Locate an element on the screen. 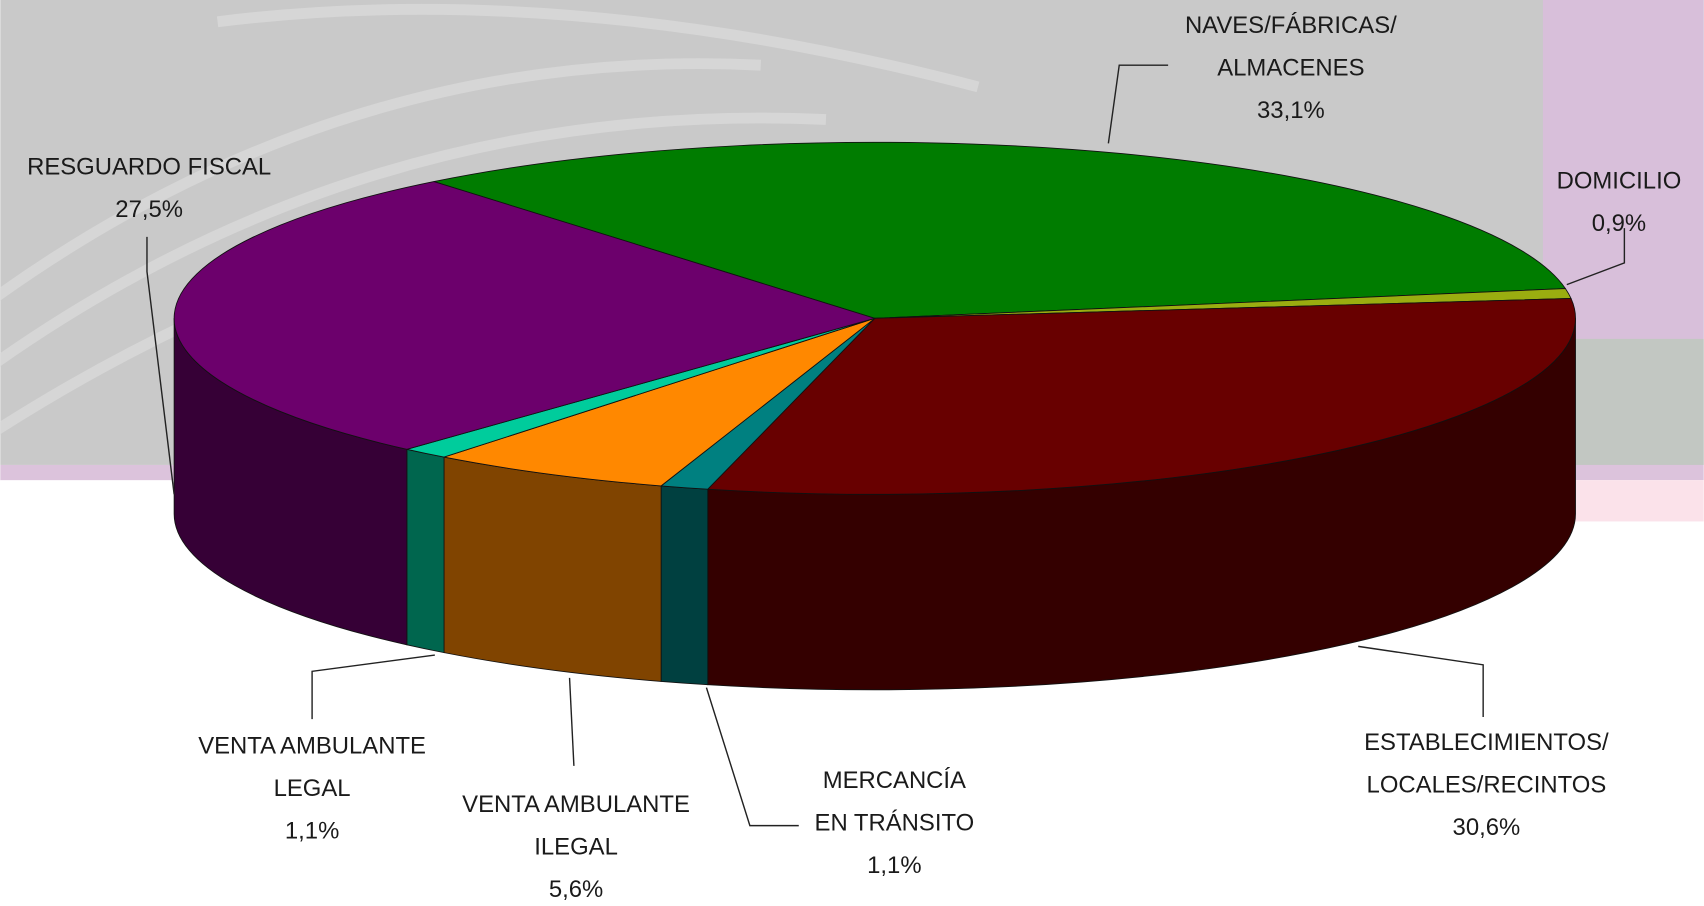 This screenshot has width=1704, height=906. category-label: RESGUARDO FISCAL is located at coordinates (149, 167).